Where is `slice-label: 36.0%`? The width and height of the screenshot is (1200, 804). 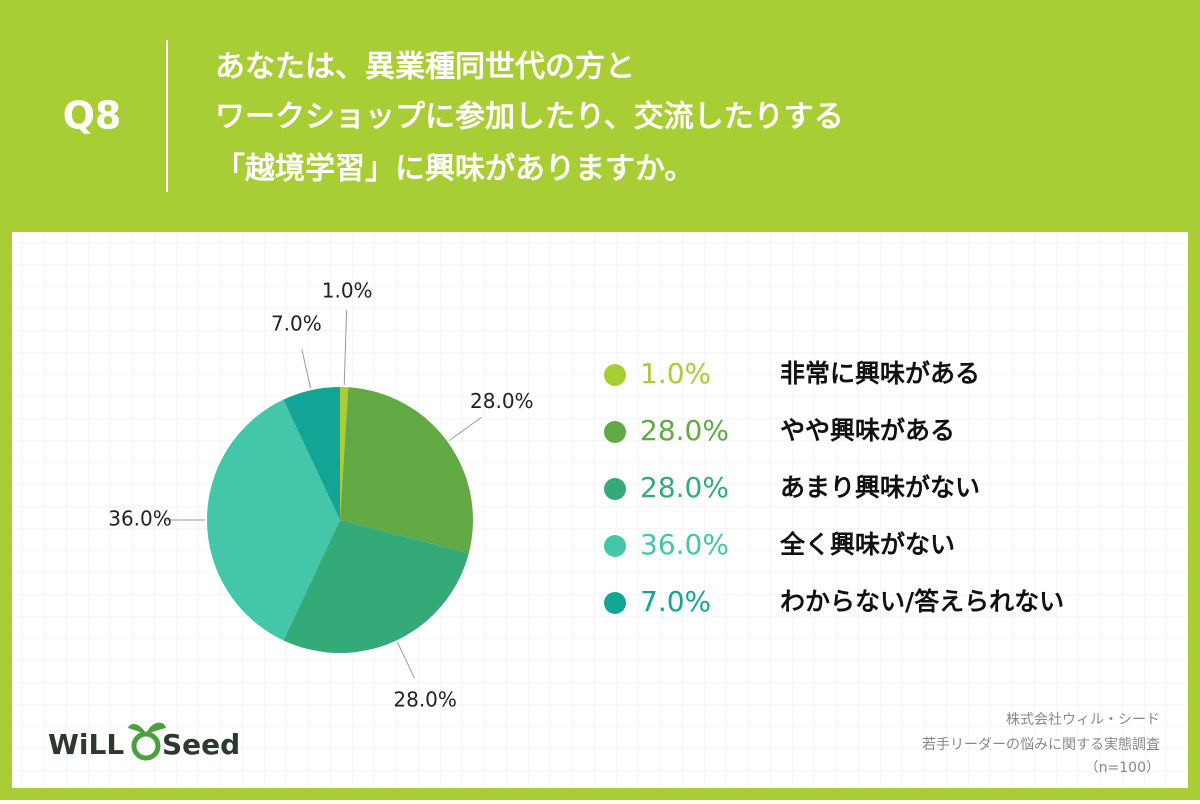
slice-label: 36.0% is located at coordinates (140, 519).